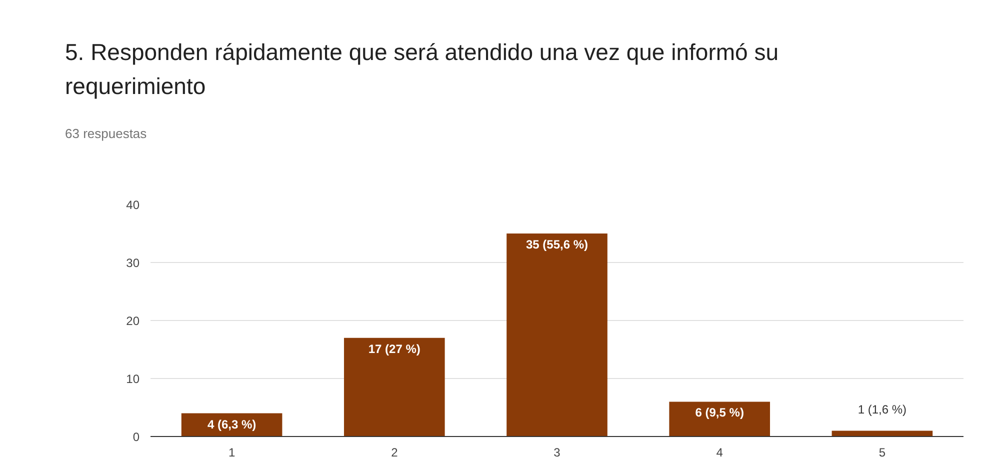 The height and width of the screenshot is (475, 988). Describe the element at coordinates (719, 413) in the screenshot. I see `data-label: 6 (9,5 %)` at that location.